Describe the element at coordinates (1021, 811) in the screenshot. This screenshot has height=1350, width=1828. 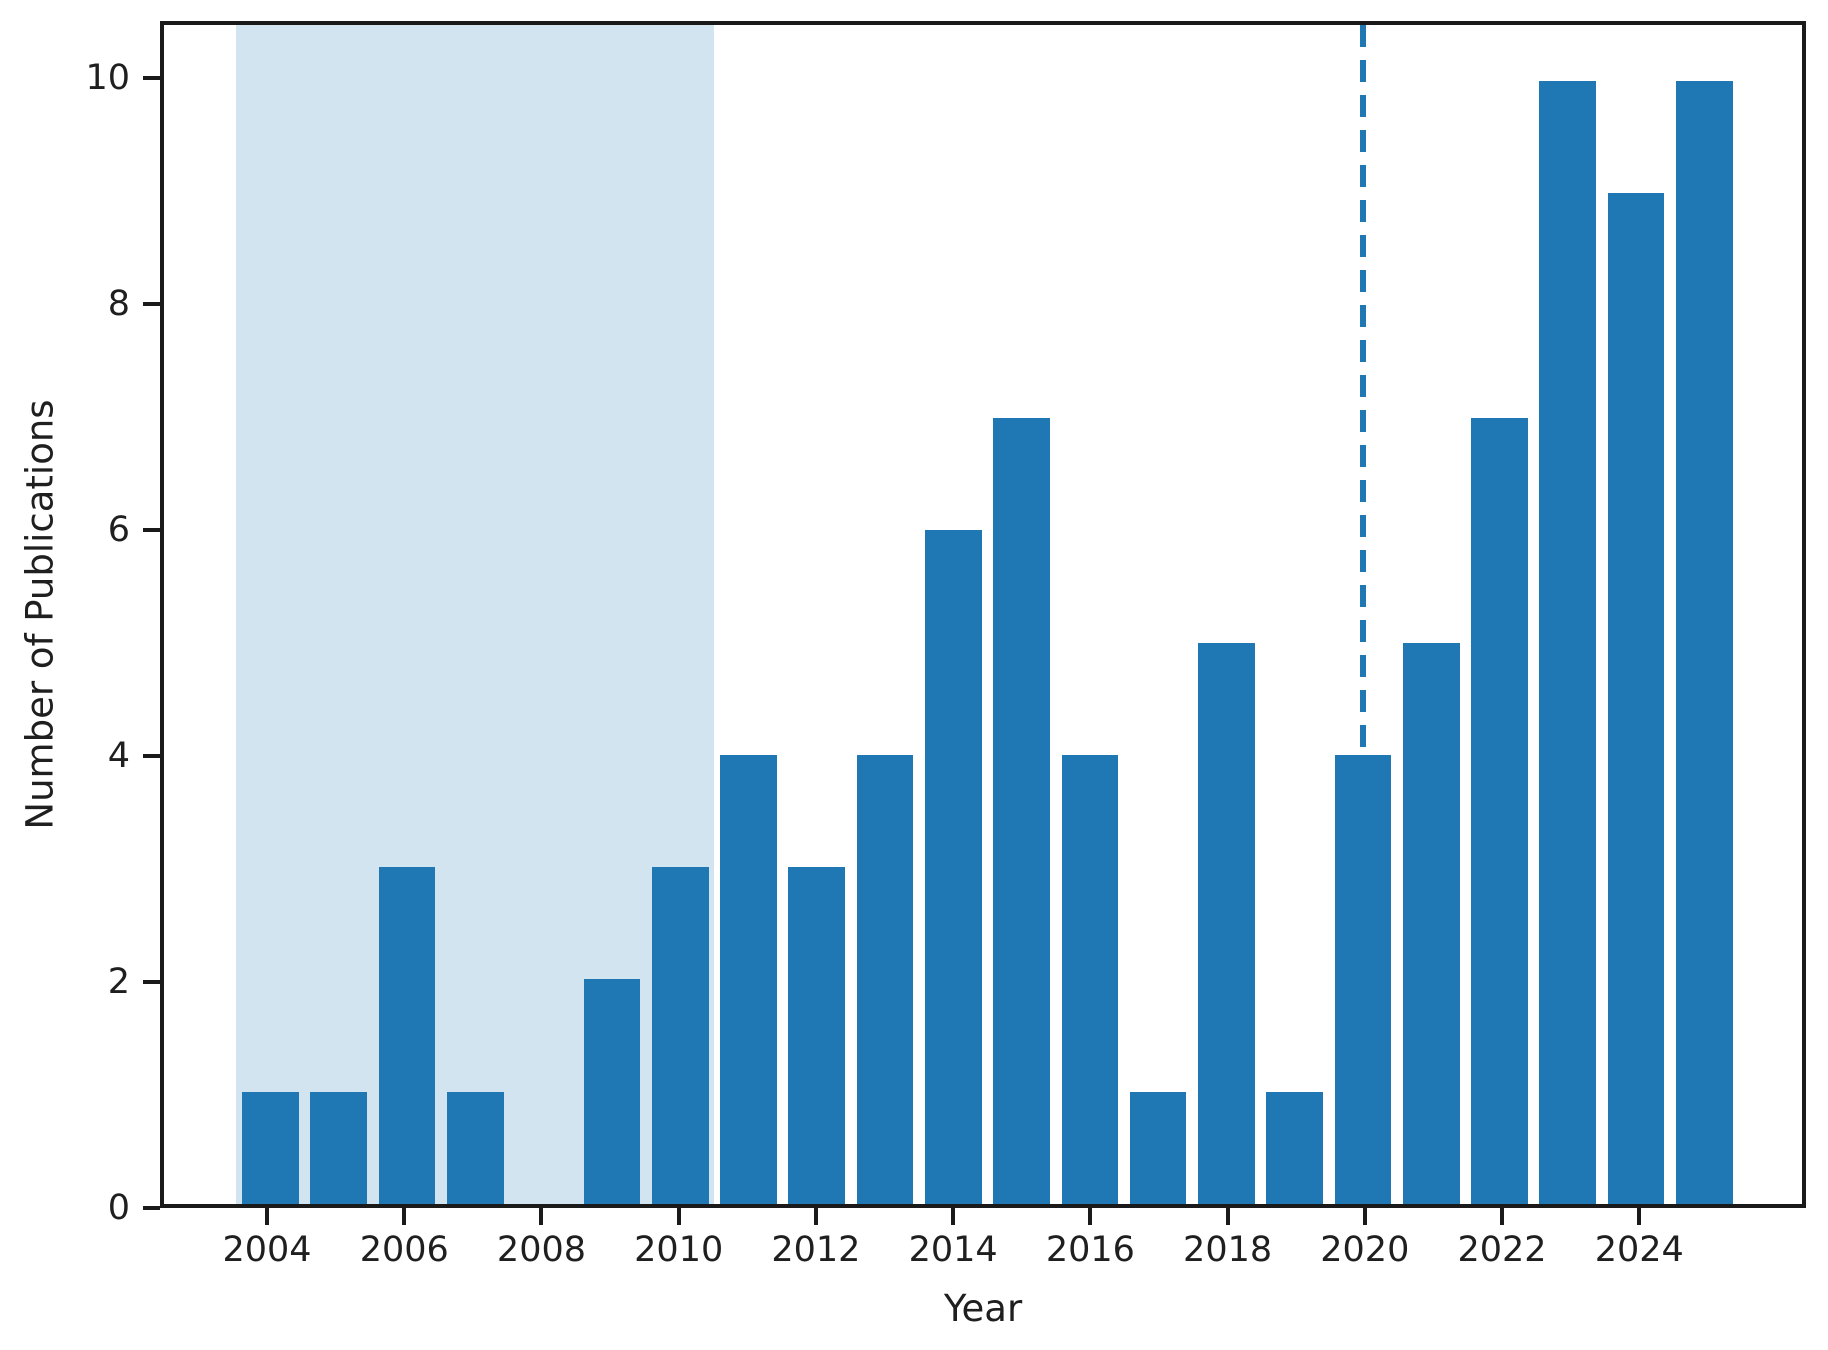
I see `bar-2015` at that location.